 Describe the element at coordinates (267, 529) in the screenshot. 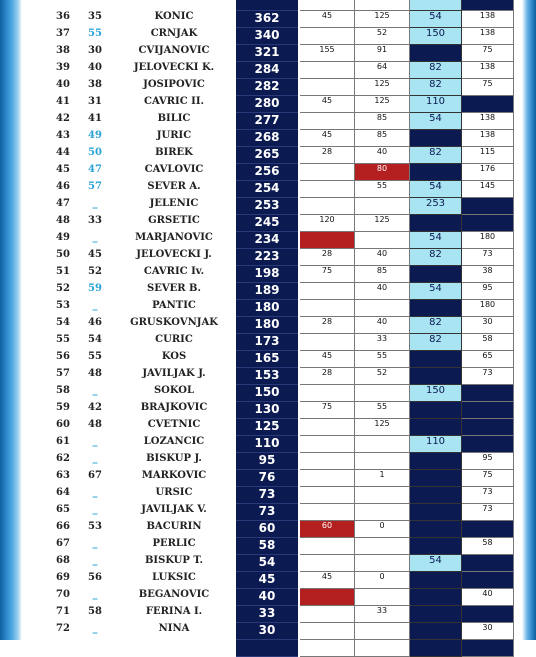

I see `total-points-cell: 60` at that location.